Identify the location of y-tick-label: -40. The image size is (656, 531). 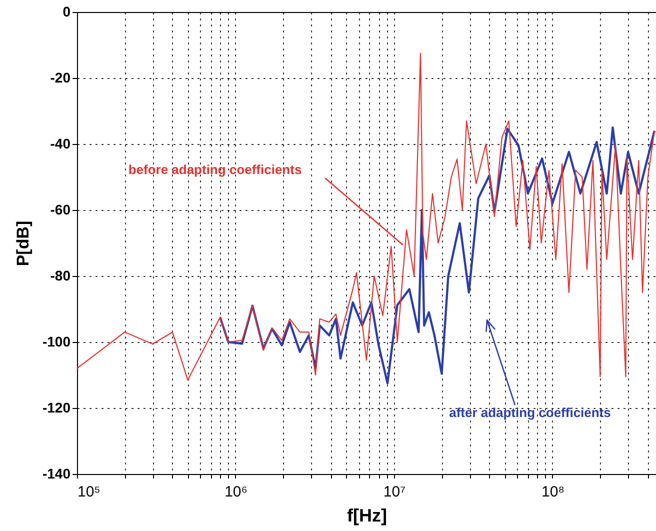
(60, 144).